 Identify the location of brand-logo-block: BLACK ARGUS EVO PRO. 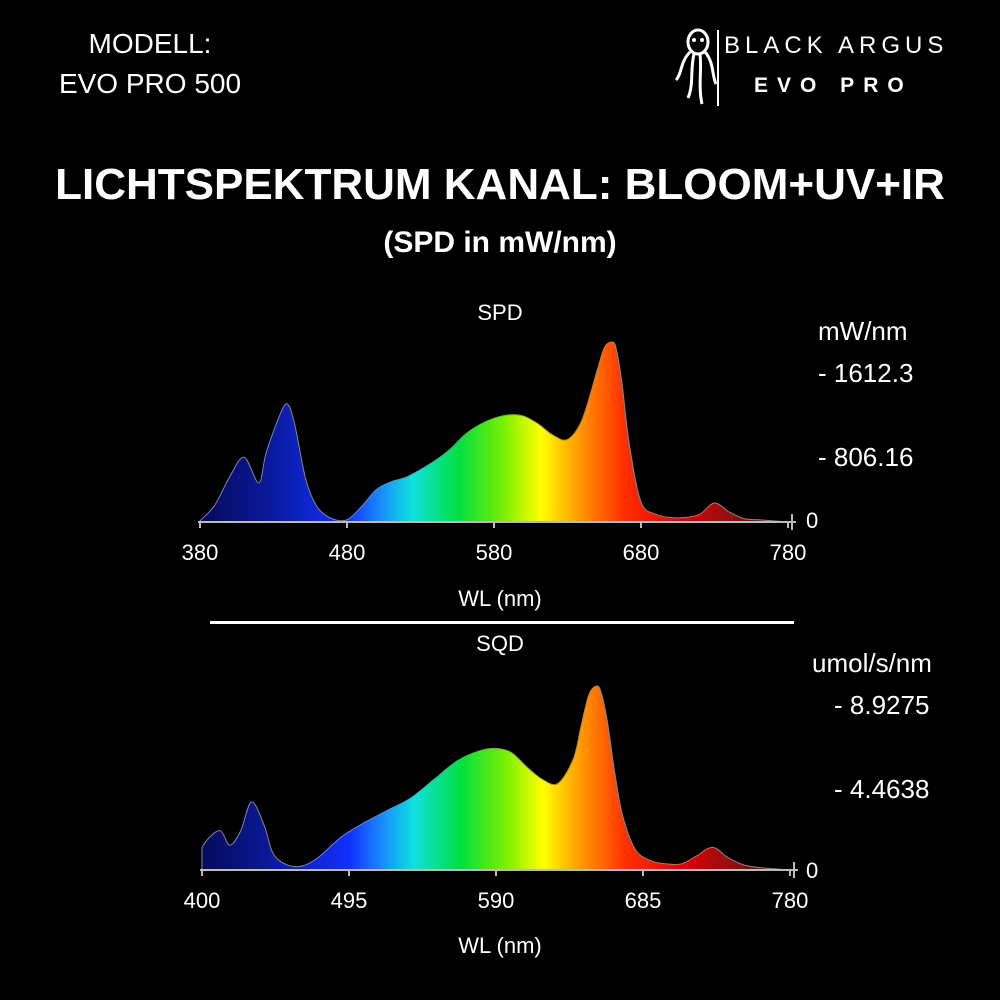
(818, 66).